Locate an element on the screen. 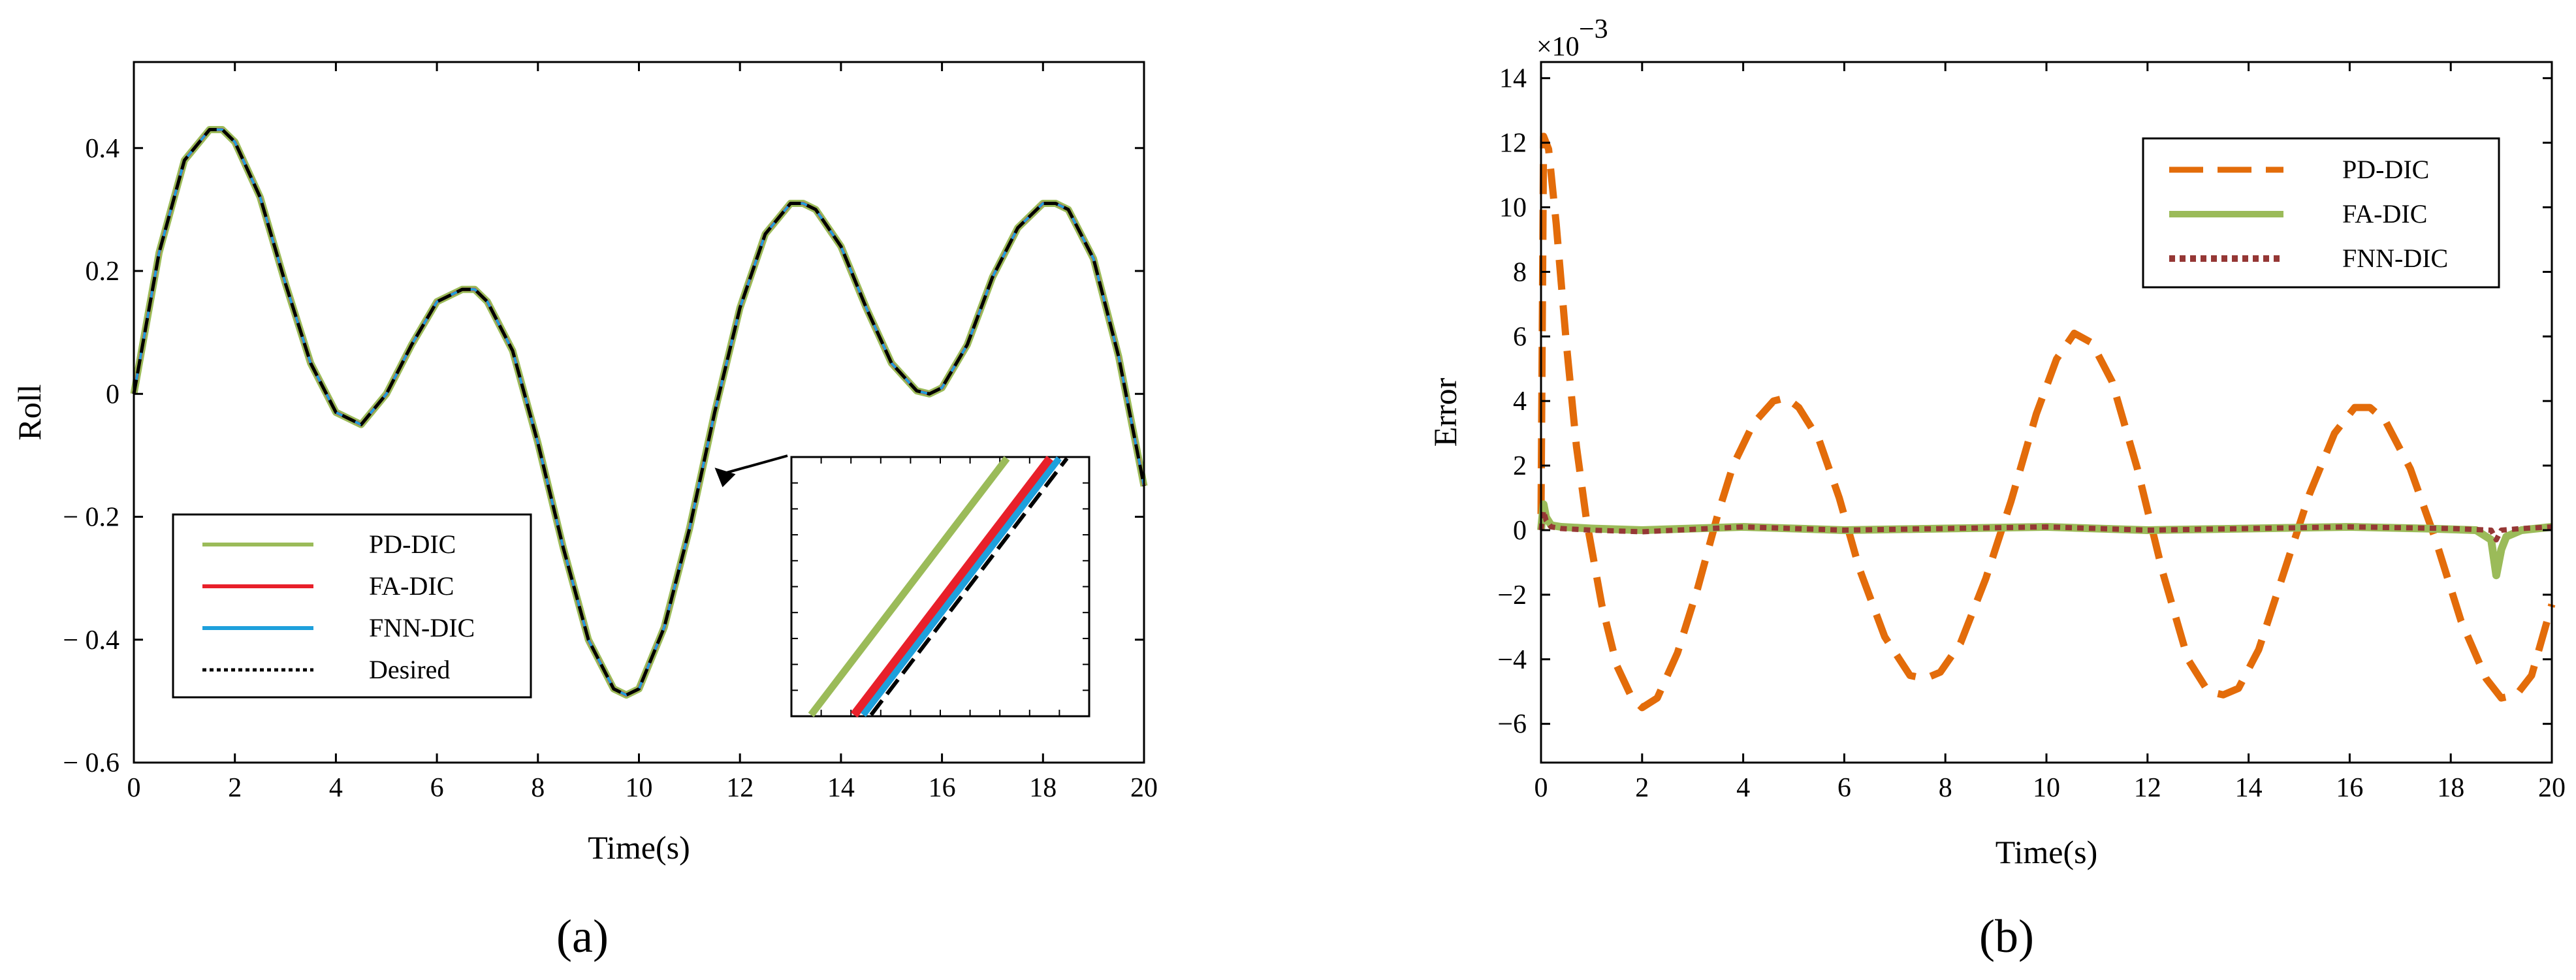 This screenshot has height=980, width=2576. y-scale-multiplier: ×10 is located at coordinates (1558, 47).